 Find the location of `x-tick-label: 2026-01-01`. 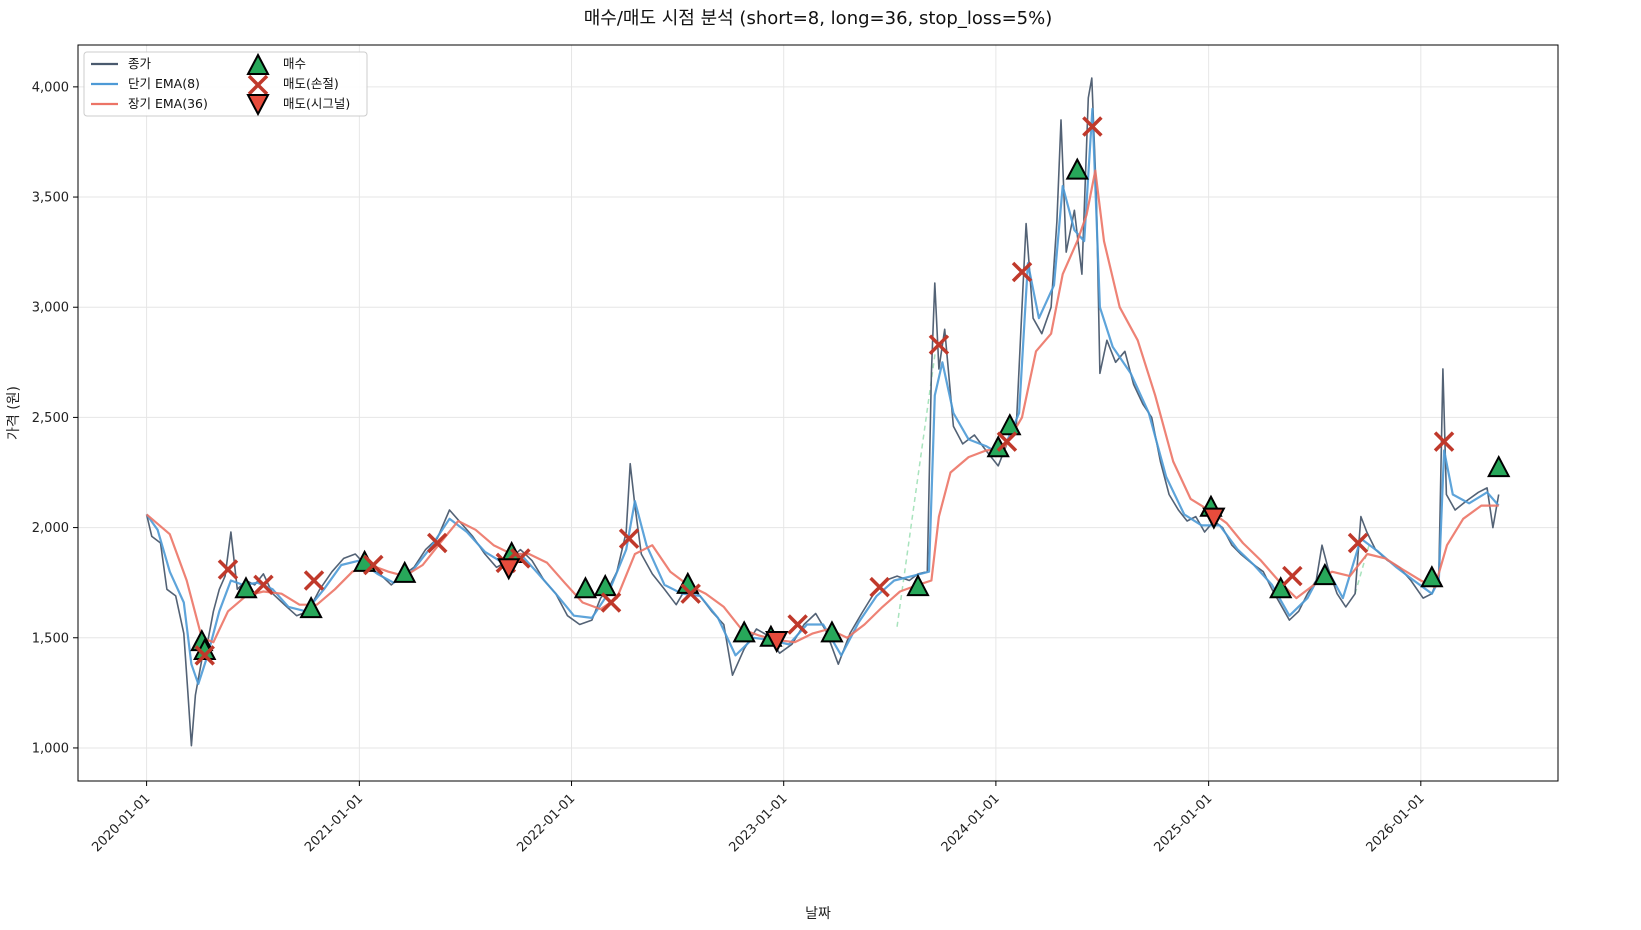

x-tick-label: 2026-01-01 is located at coordinates (1396, 823).